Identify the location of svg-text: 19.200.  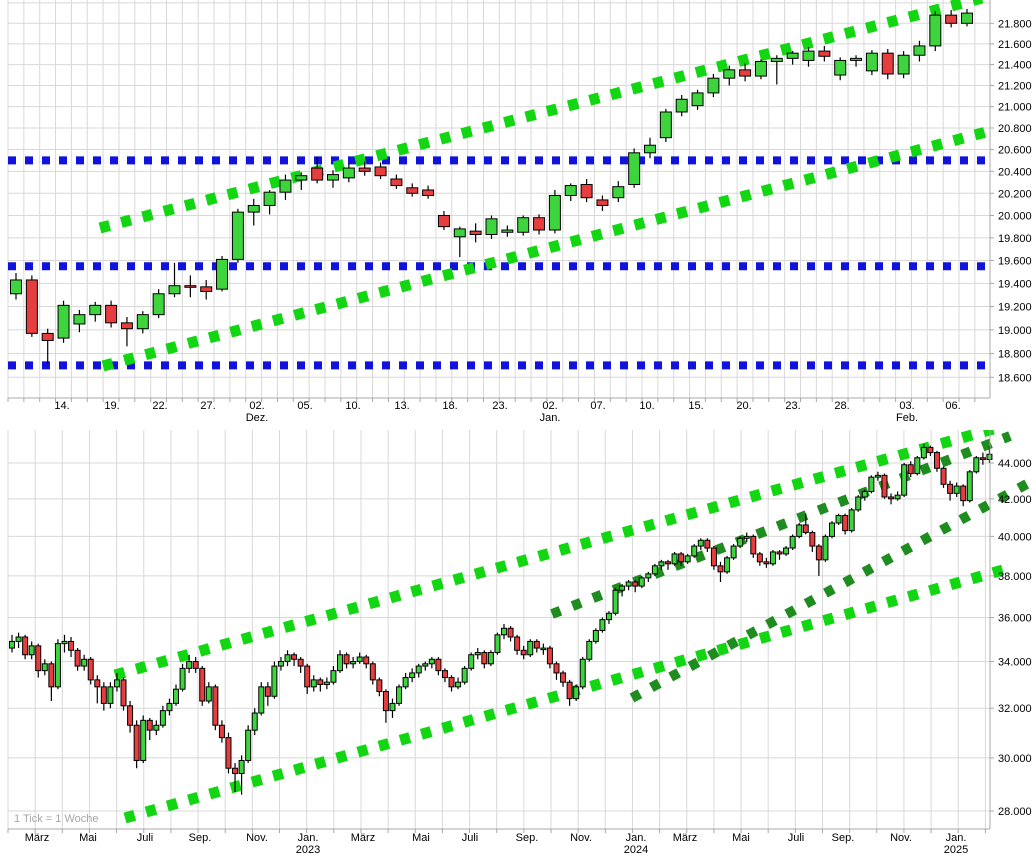
(1015, 308).